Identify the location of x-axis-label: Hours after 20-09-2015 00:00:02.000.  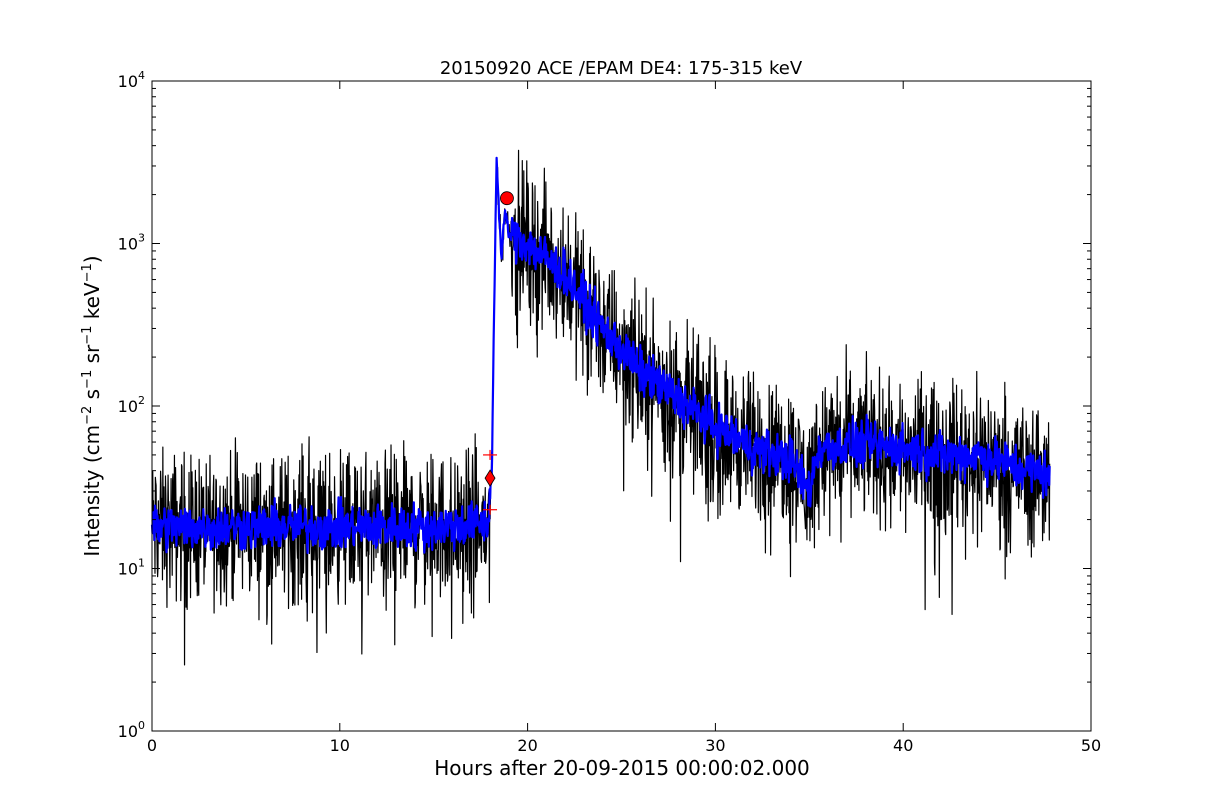
(622, 768).